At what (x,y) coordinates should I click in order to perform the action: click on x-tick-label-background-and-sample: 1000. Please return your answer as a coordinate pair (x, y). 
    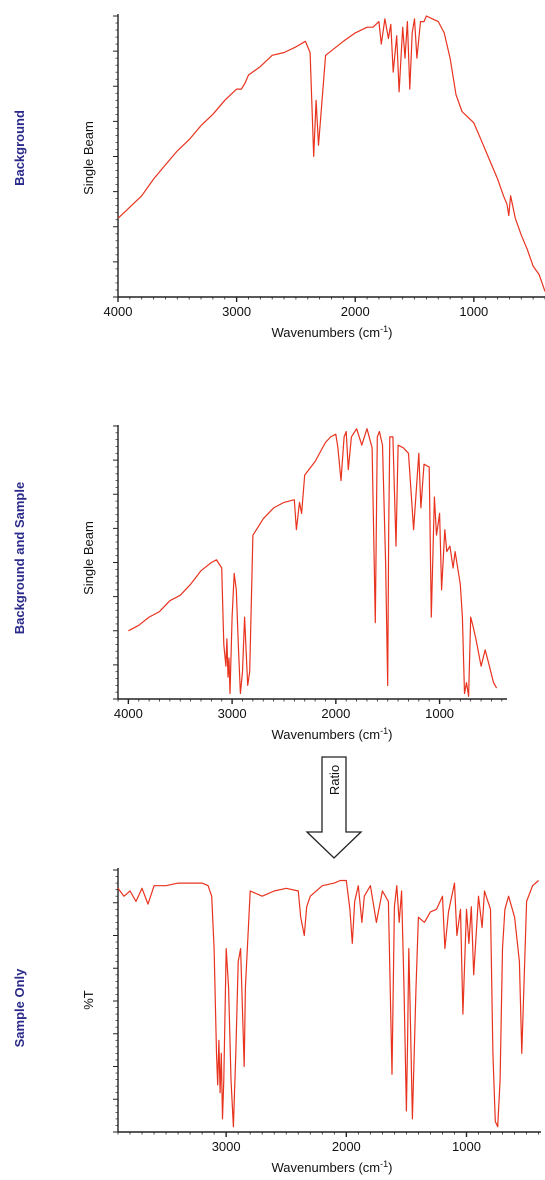
    Looking at the image, I should click on (439, 713).